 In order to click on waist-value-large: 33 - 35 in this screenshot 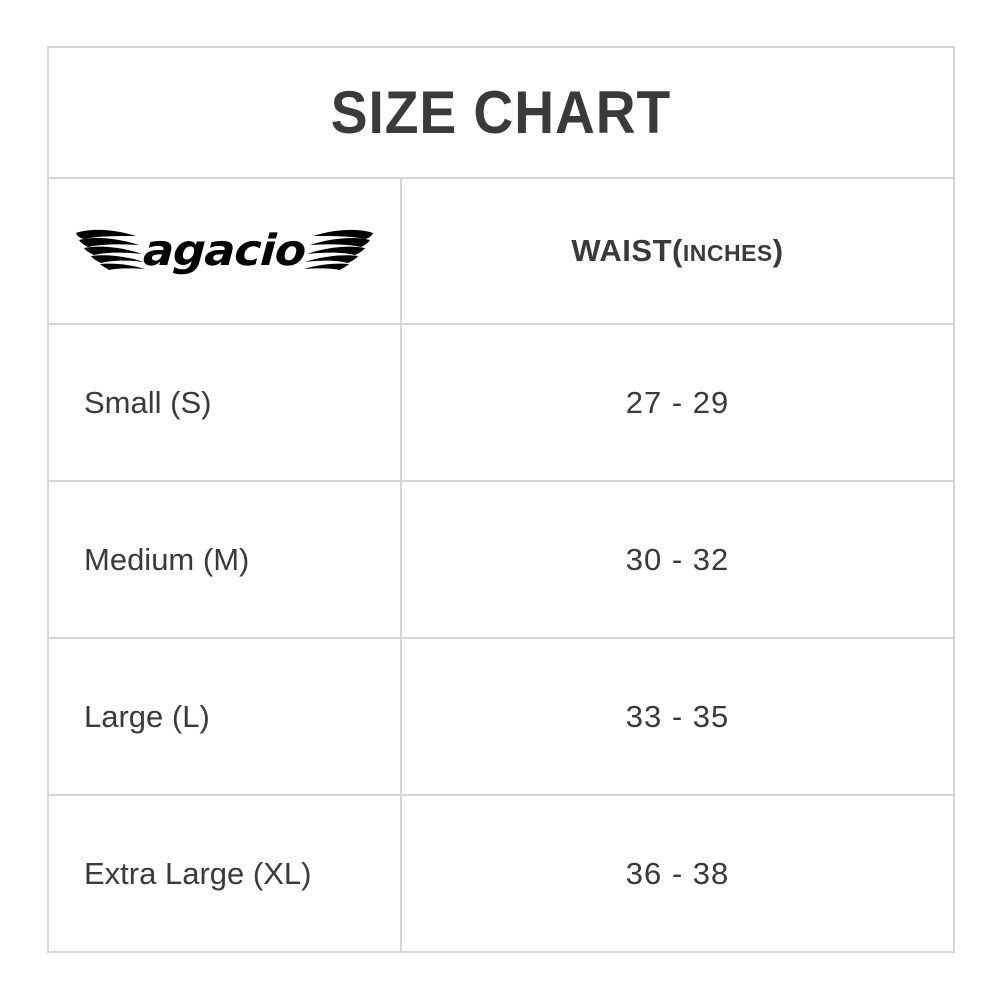, I will do `click(677, 716)`.